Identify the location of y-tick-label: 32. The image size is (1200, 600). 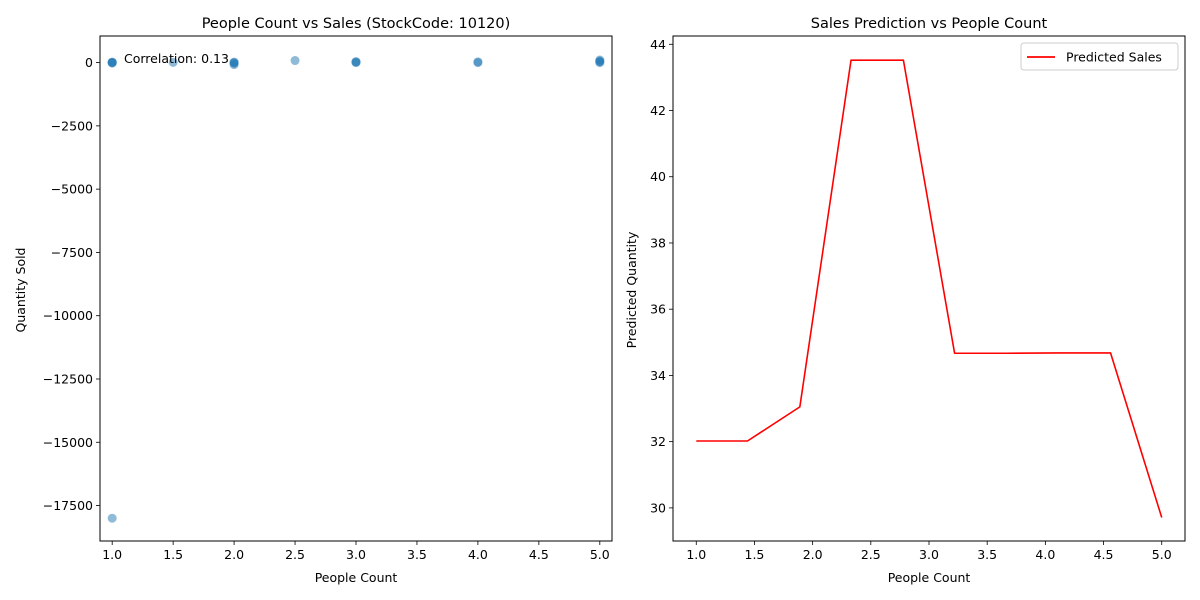
(658, 441).